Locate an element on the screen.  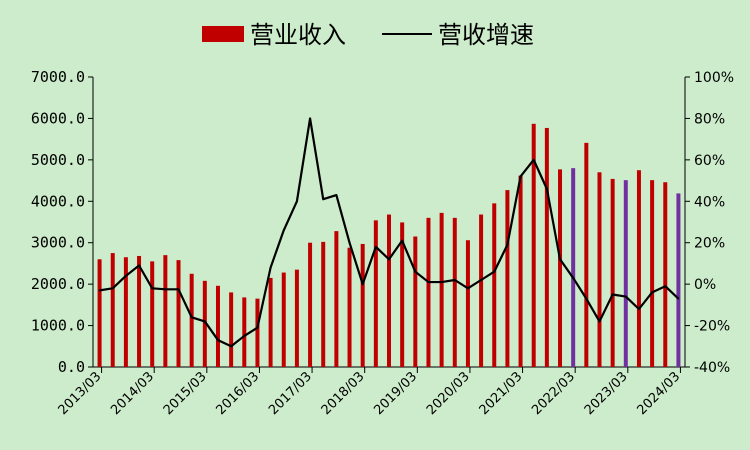
y-right-tick-label: 40% is located at coordinates (709, 202).